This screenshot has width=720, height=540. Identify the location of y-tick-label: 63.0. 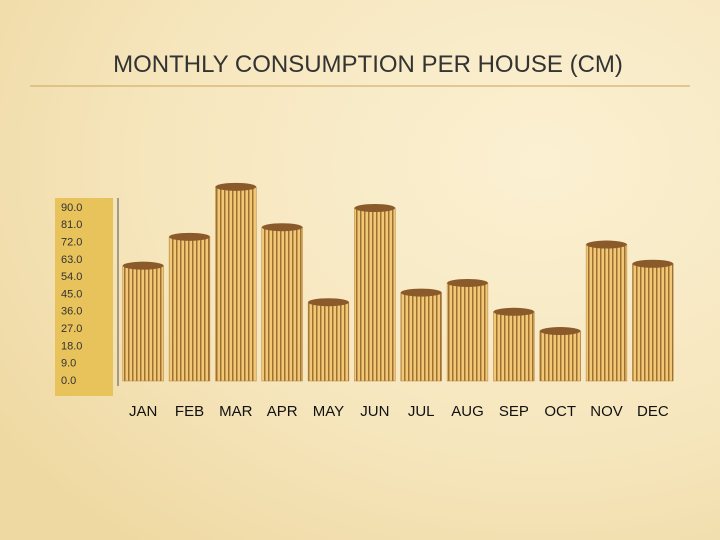
(71, 260).